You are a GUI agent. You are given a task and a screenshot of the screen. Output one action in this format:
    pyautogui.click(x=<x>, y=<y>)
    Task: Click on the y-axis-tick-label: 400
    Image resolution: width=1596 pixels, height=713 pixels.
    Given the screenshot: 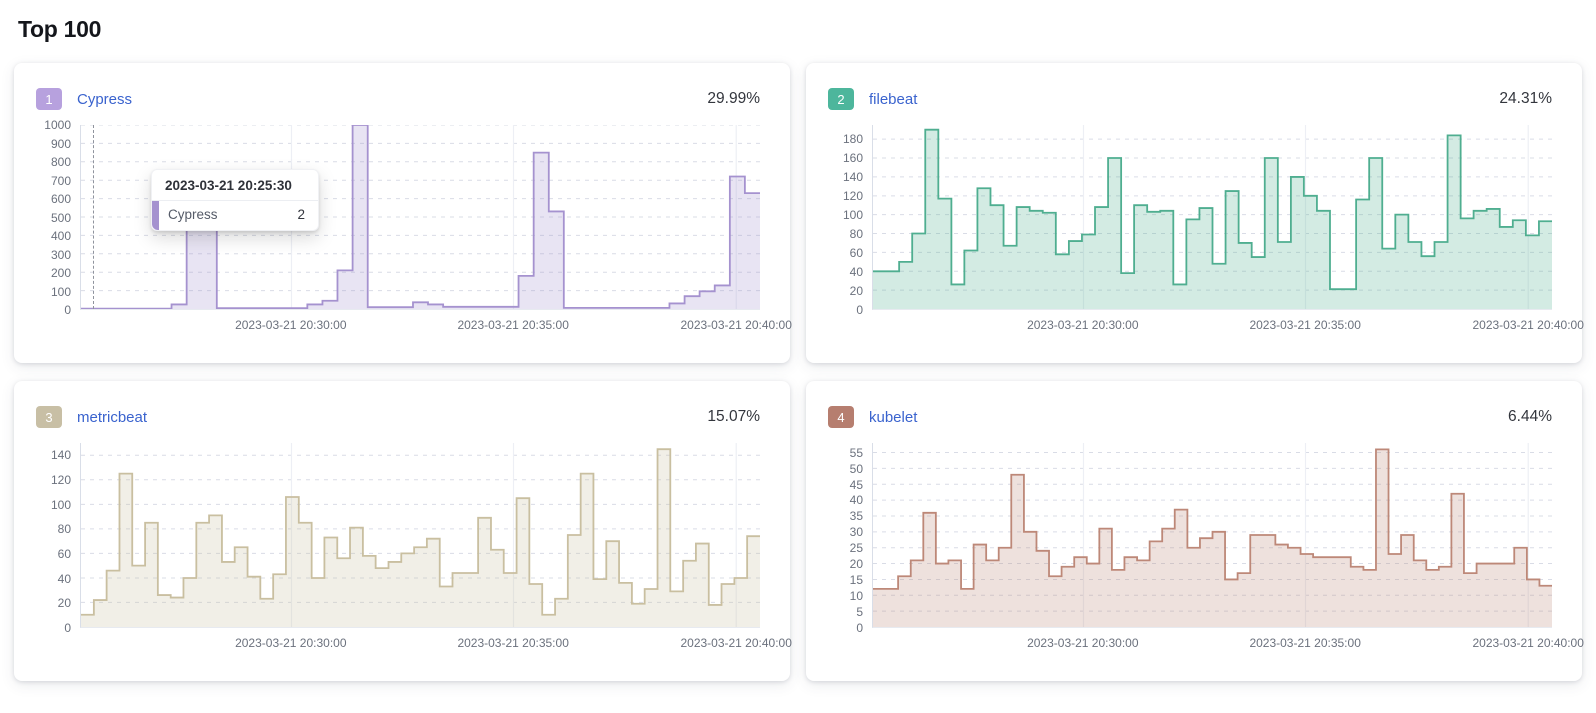 What is the action you would take?
    pyautogui.click(x=60, y=236)
    